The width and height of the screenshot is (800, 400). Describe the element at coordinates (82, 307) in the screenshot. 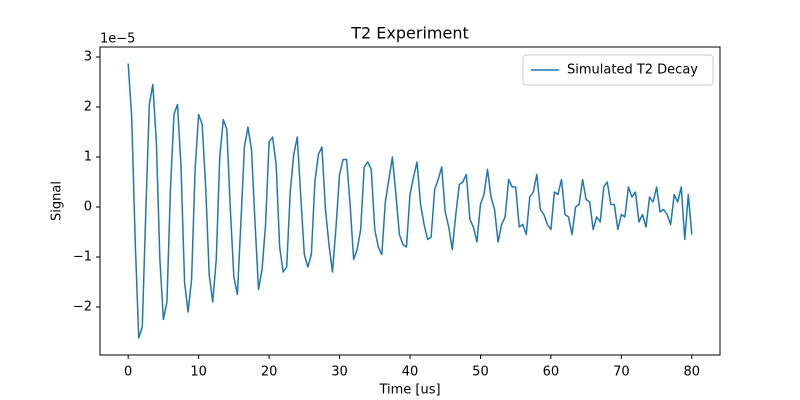

I see `y-tick-label: −2` at that location.